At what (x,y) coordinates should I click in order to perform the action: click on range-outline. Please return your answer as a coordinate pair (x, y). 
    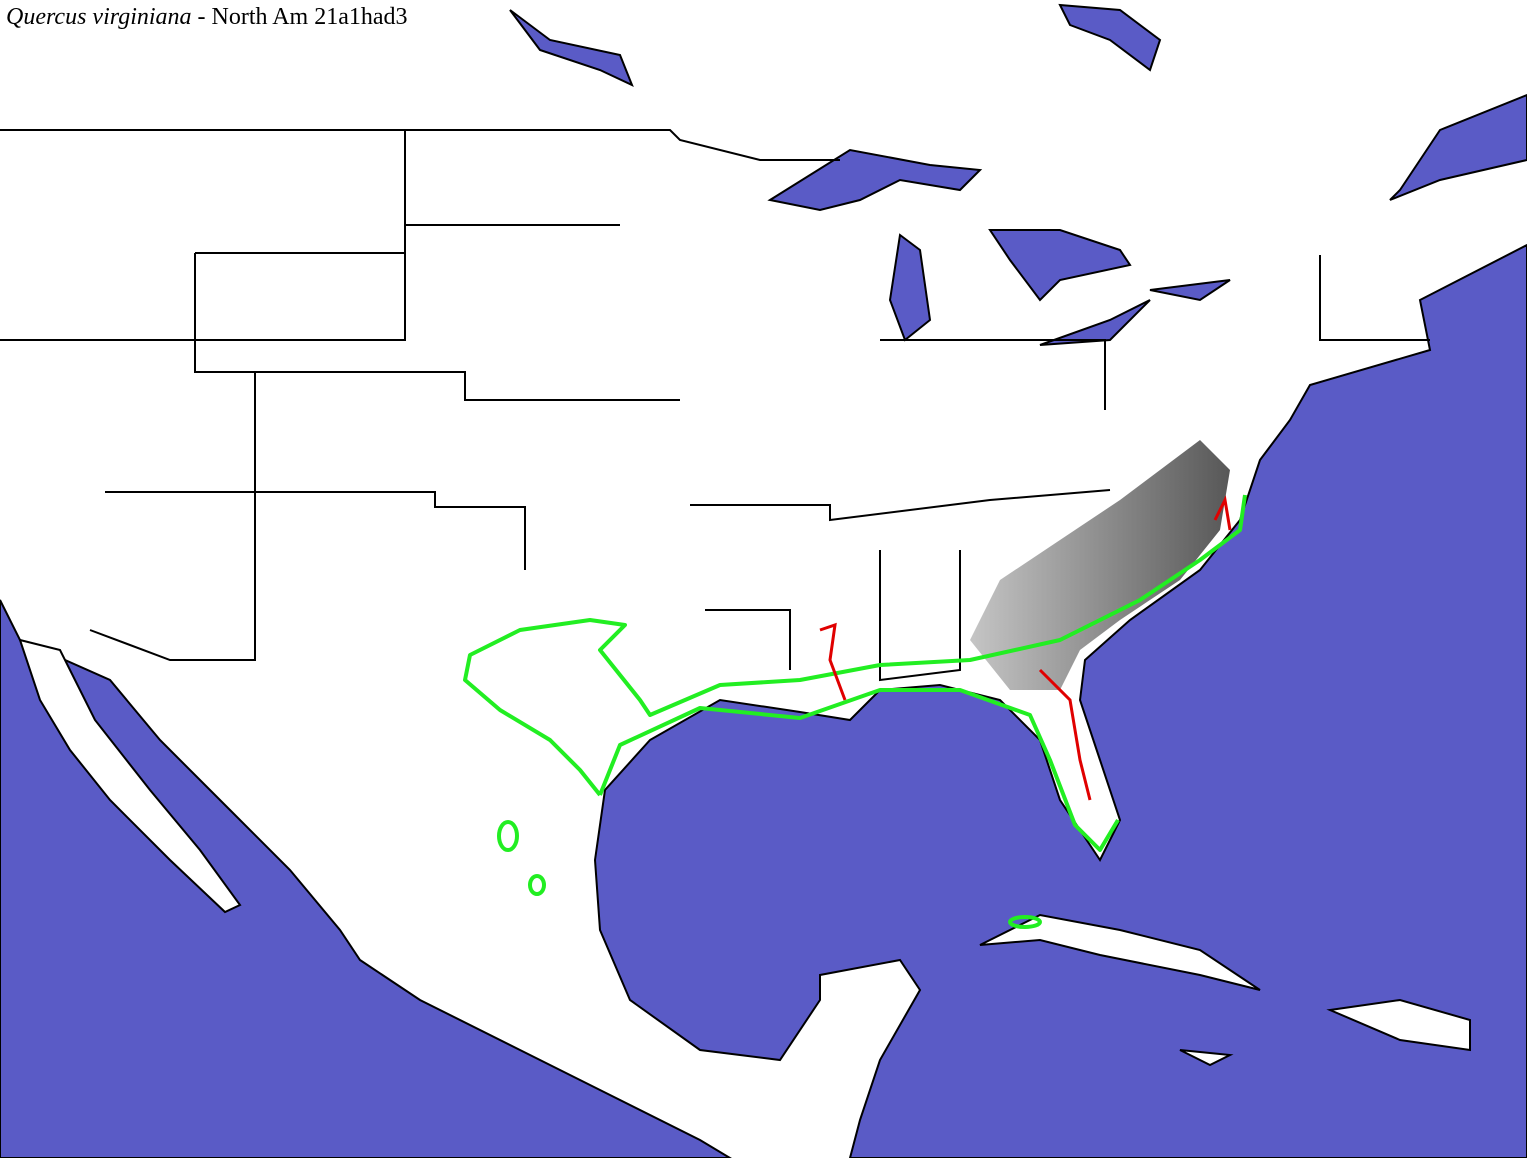
    Looking at the image, I should click on (855, 645).